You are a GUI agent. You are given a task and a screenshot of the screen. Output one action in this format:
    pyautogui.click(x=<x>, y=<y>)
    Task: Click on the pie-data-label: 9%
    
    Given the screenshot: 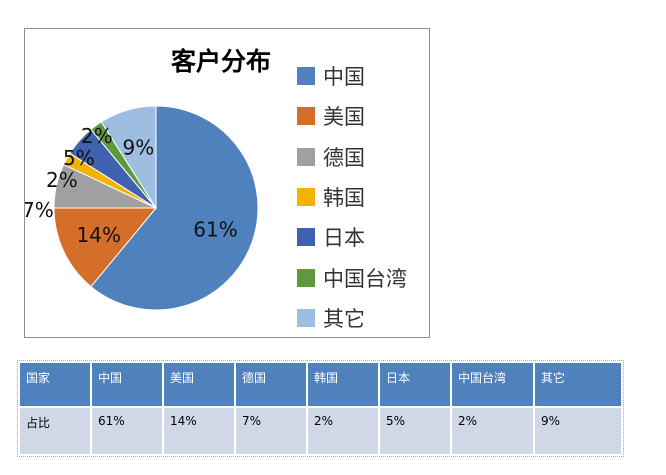 What is the action you would take?
    pyautogui.click(x=138, y=147)
    